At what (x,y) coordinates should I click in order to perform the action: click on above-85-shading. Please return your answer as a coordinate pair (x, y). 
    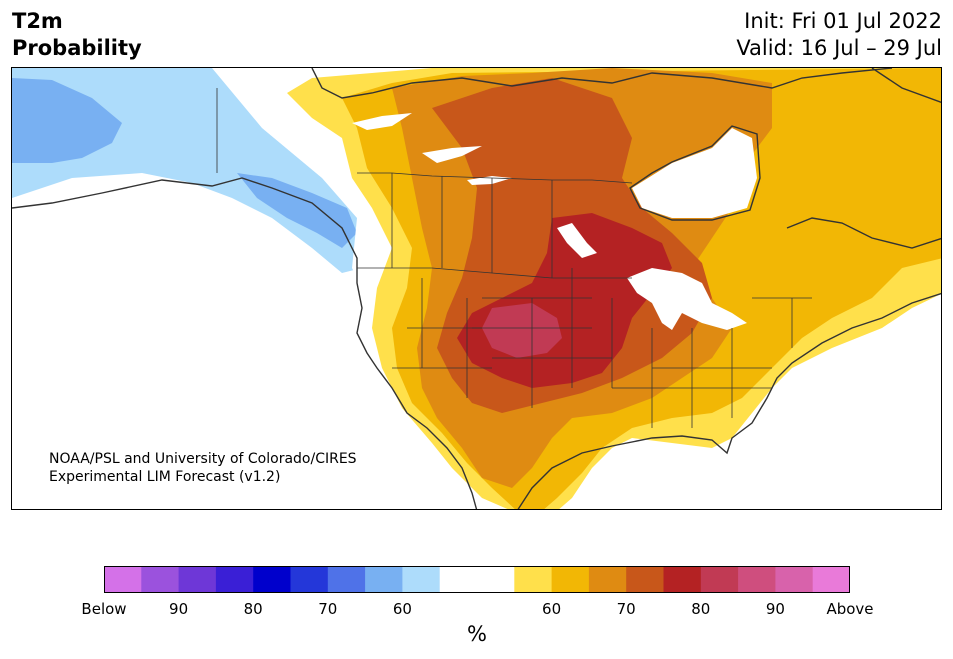
    Looking at the image, I should click on (522, 330).